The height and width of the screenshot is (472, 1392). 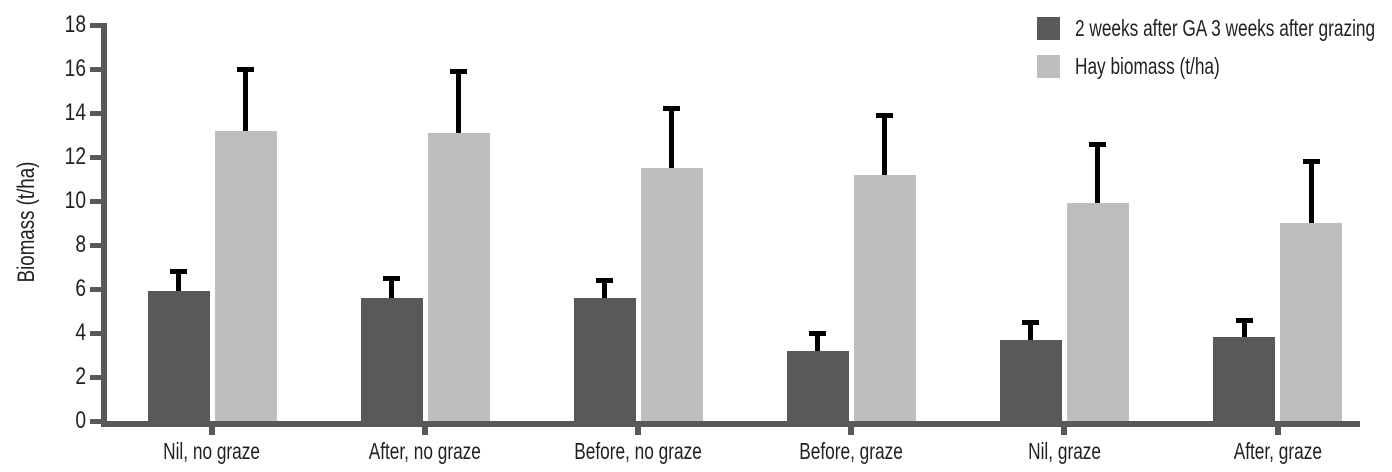 I want to click on error-bar-stem-series1-group0, so click(x=245, y=98).